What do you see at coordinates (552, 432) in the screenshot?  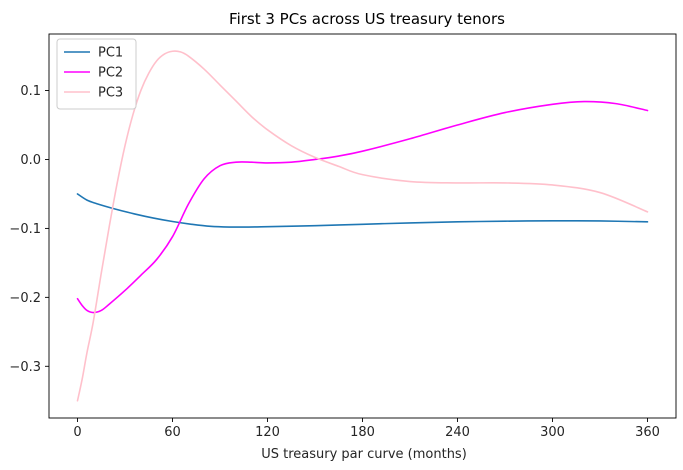 I see `x-tick-label: 300` at bounding box center [552, 432].